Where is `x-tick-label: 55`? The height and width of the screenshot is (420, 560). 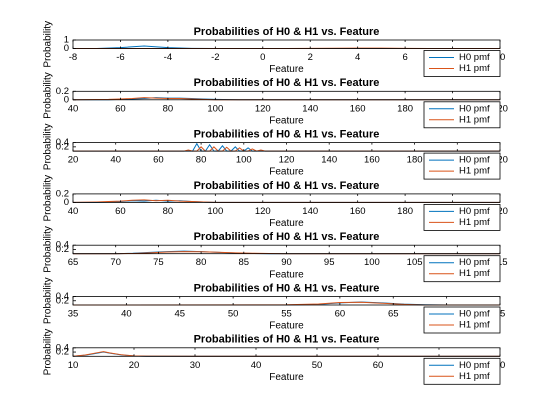
x-tick-label: 55 is located at coordinates (286, 314).